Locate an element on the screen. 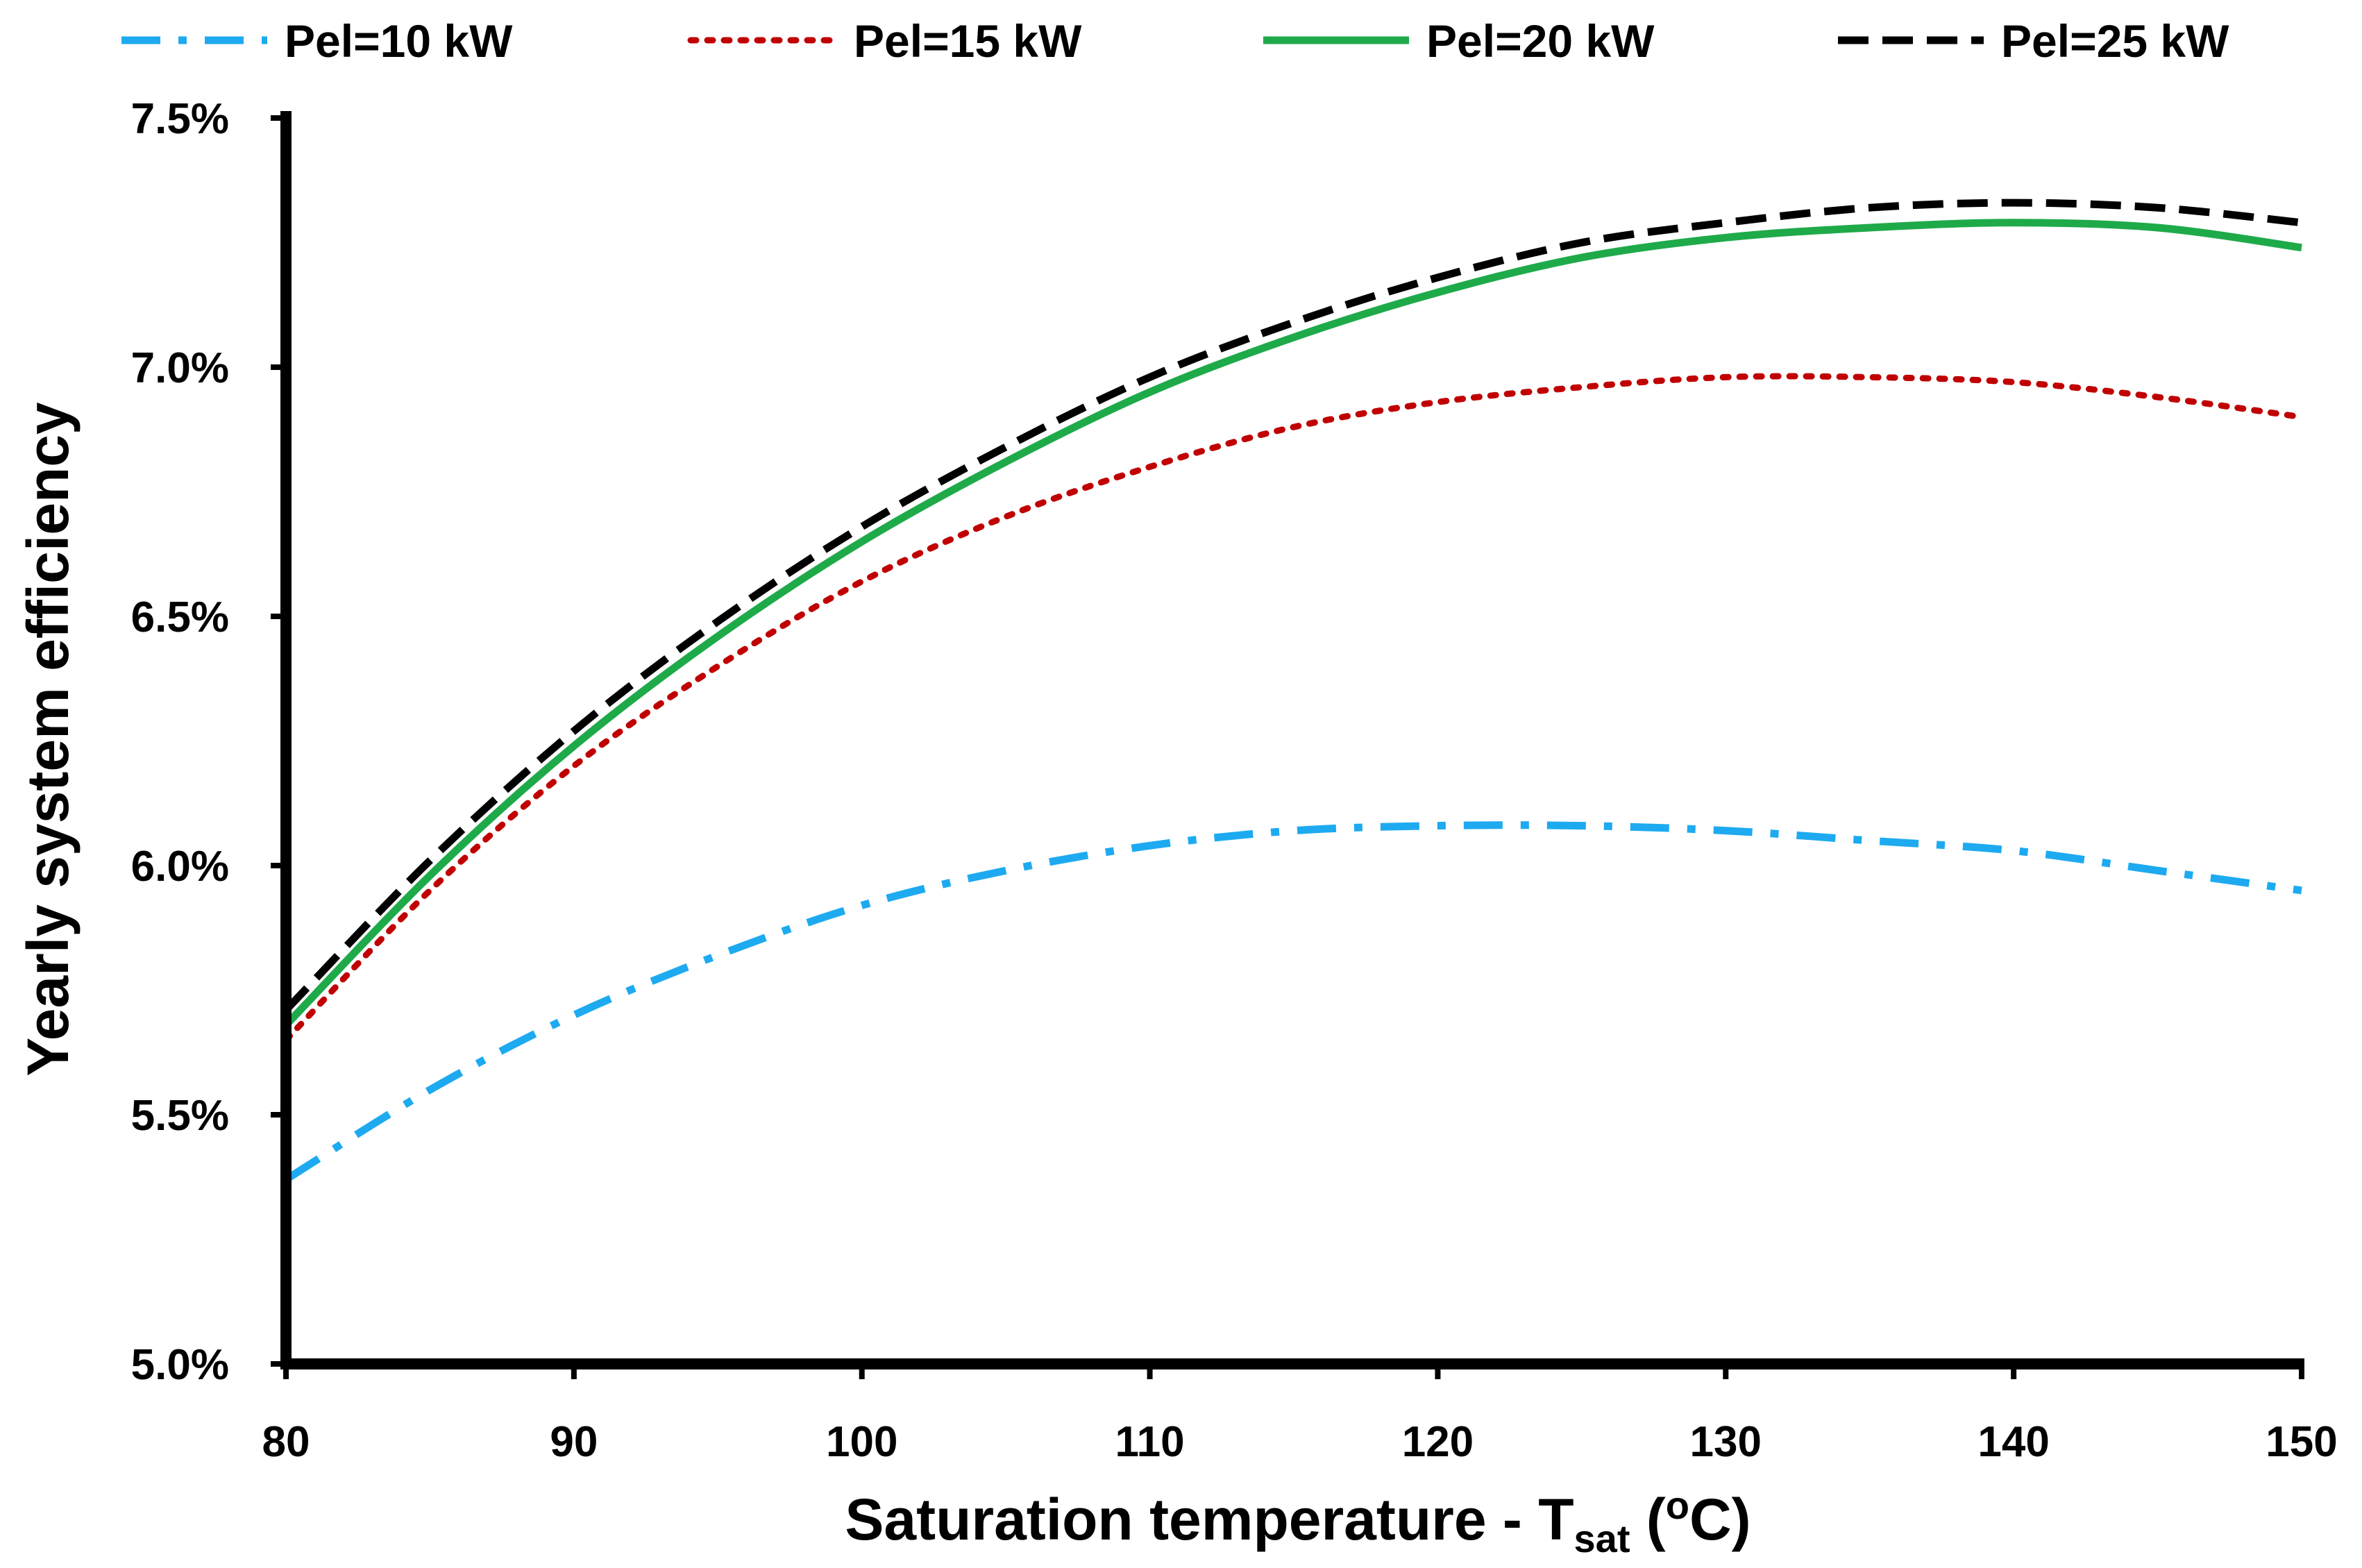 The image size is (2362, 1568). legend-label-2: Pel=15 kW is located at coordinates (968, 41).